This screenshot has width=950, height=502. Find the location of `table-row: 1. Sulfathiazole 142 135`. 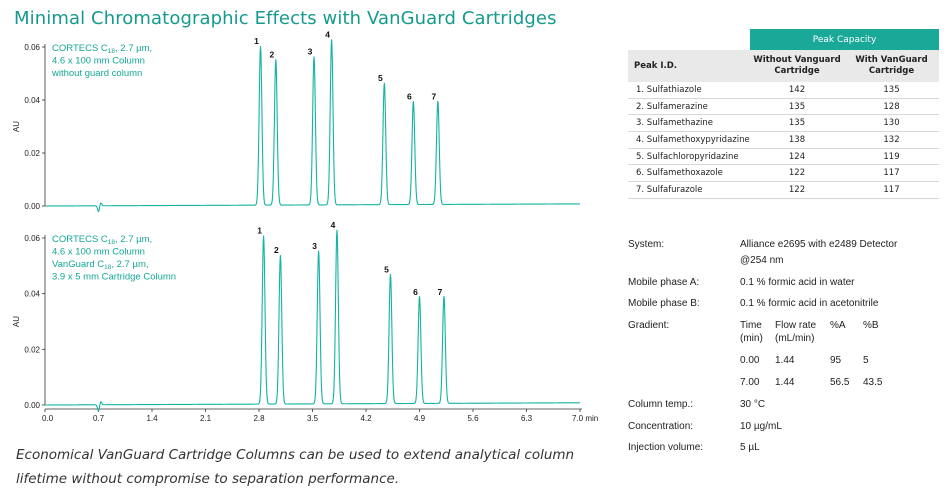

table-row: 1. Sulfathiazole 142 135 is located at coordinates (783, 90).